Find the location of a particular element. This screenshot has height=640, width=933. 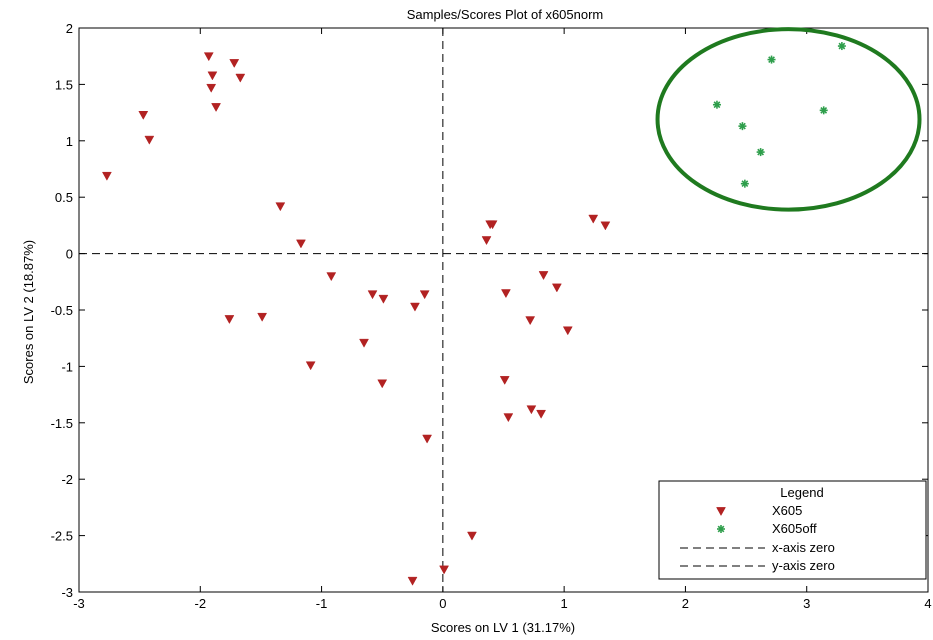

y-tick-label: -1 is located at coordinates (67, 366).